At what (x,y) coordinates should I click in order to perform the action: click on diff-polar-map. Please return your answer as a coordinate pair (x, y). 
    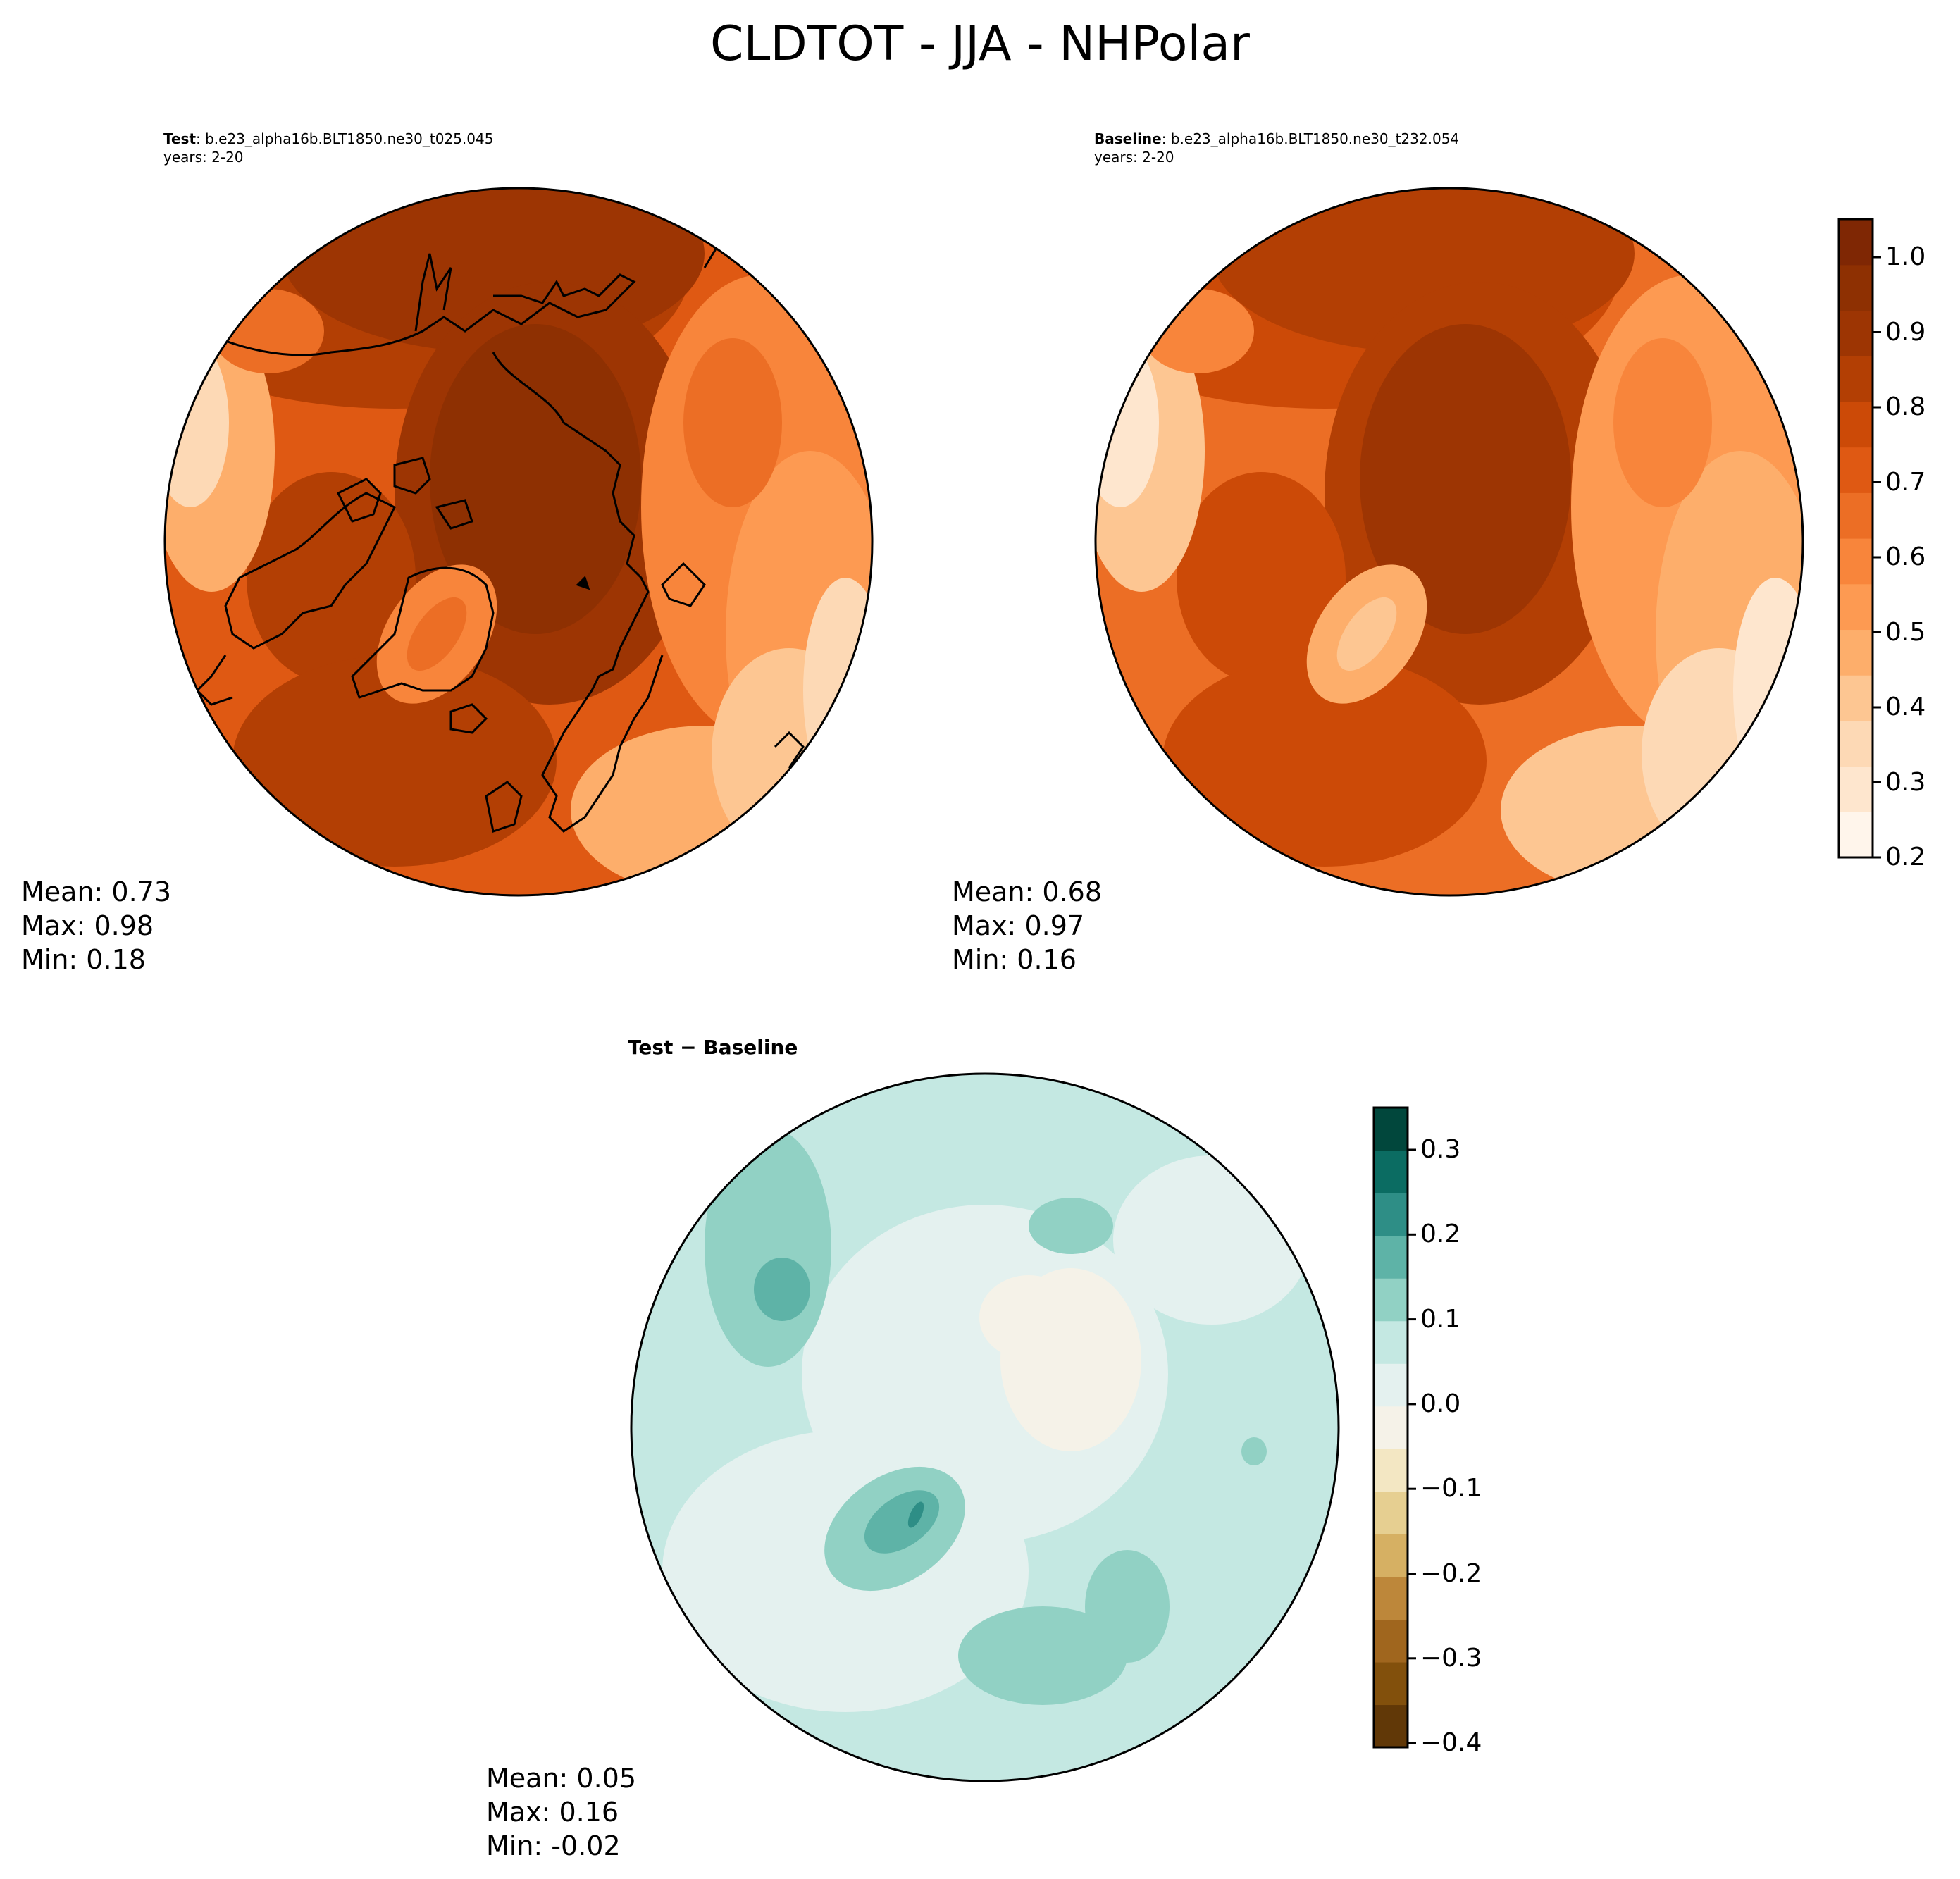
    Looking at the image, I should click on (985, 1427).